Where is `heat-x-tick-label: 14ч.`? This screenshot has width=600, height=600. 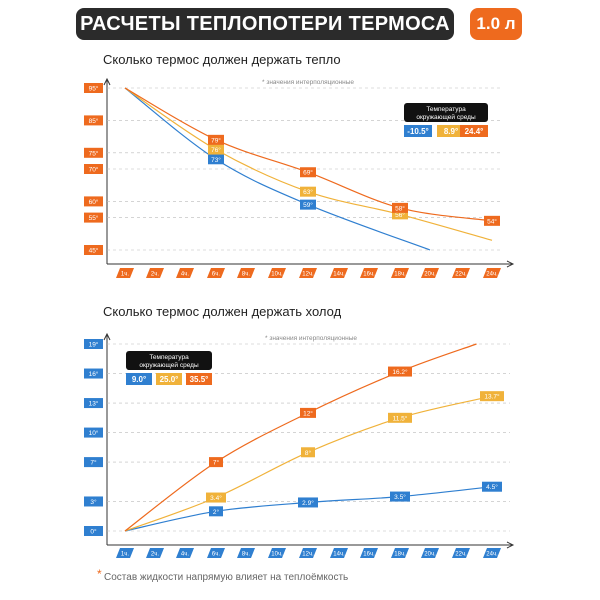
heat-x-tick-label: 14ч. is located at coordinates (339, 275).